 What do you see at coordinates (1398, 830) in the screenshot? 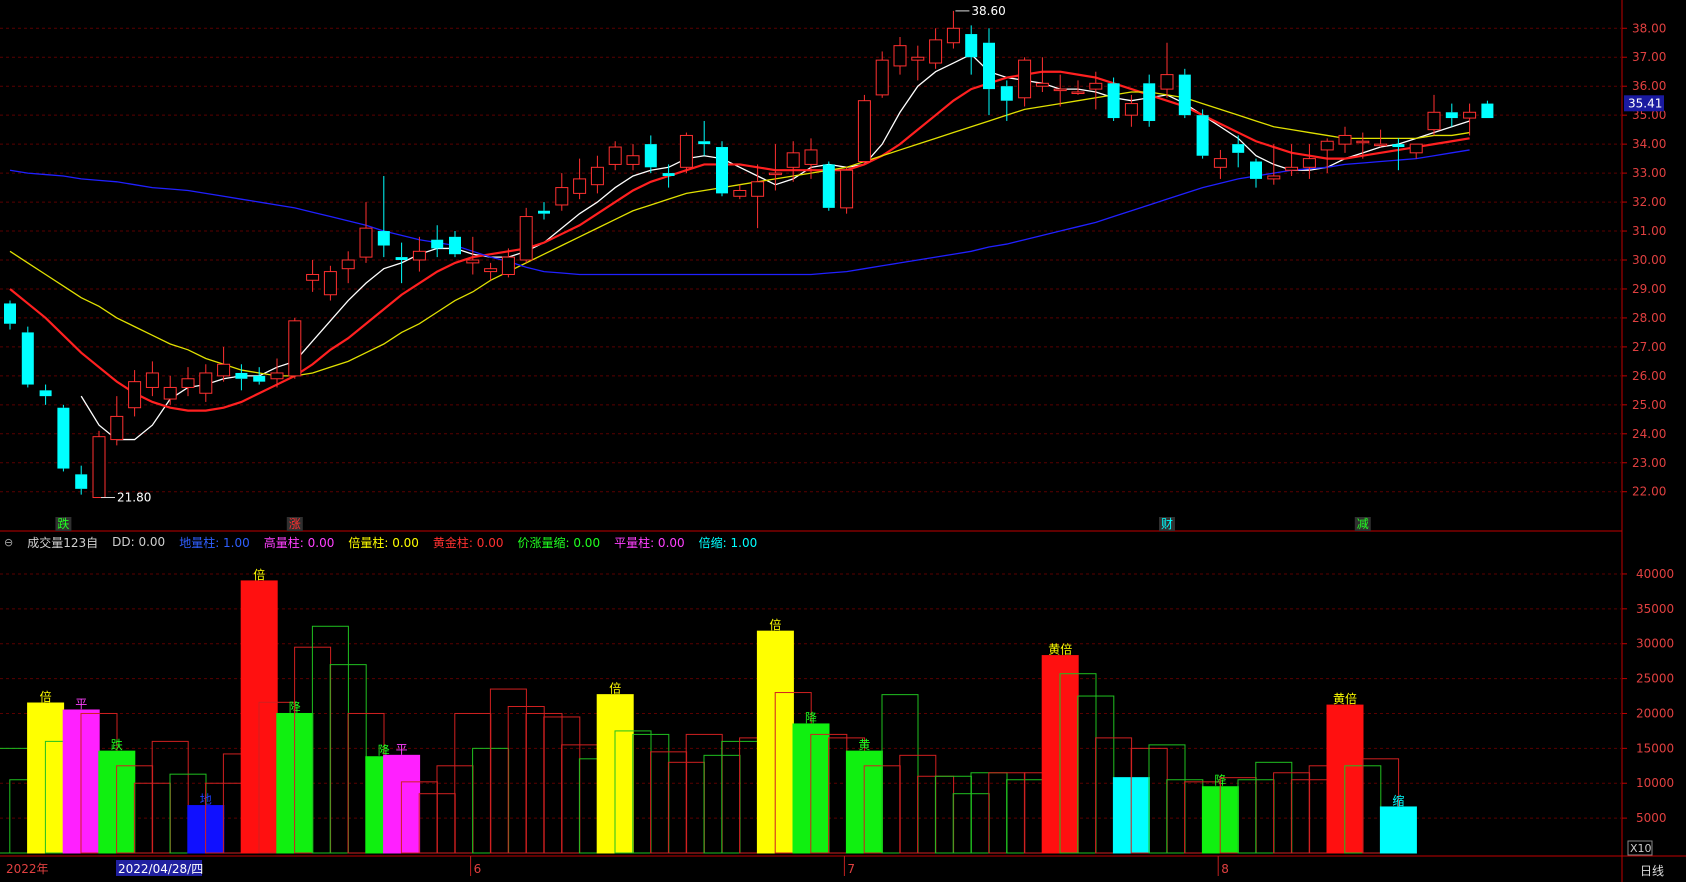
I see `volume-bar` at bounding box center [1398, 830].